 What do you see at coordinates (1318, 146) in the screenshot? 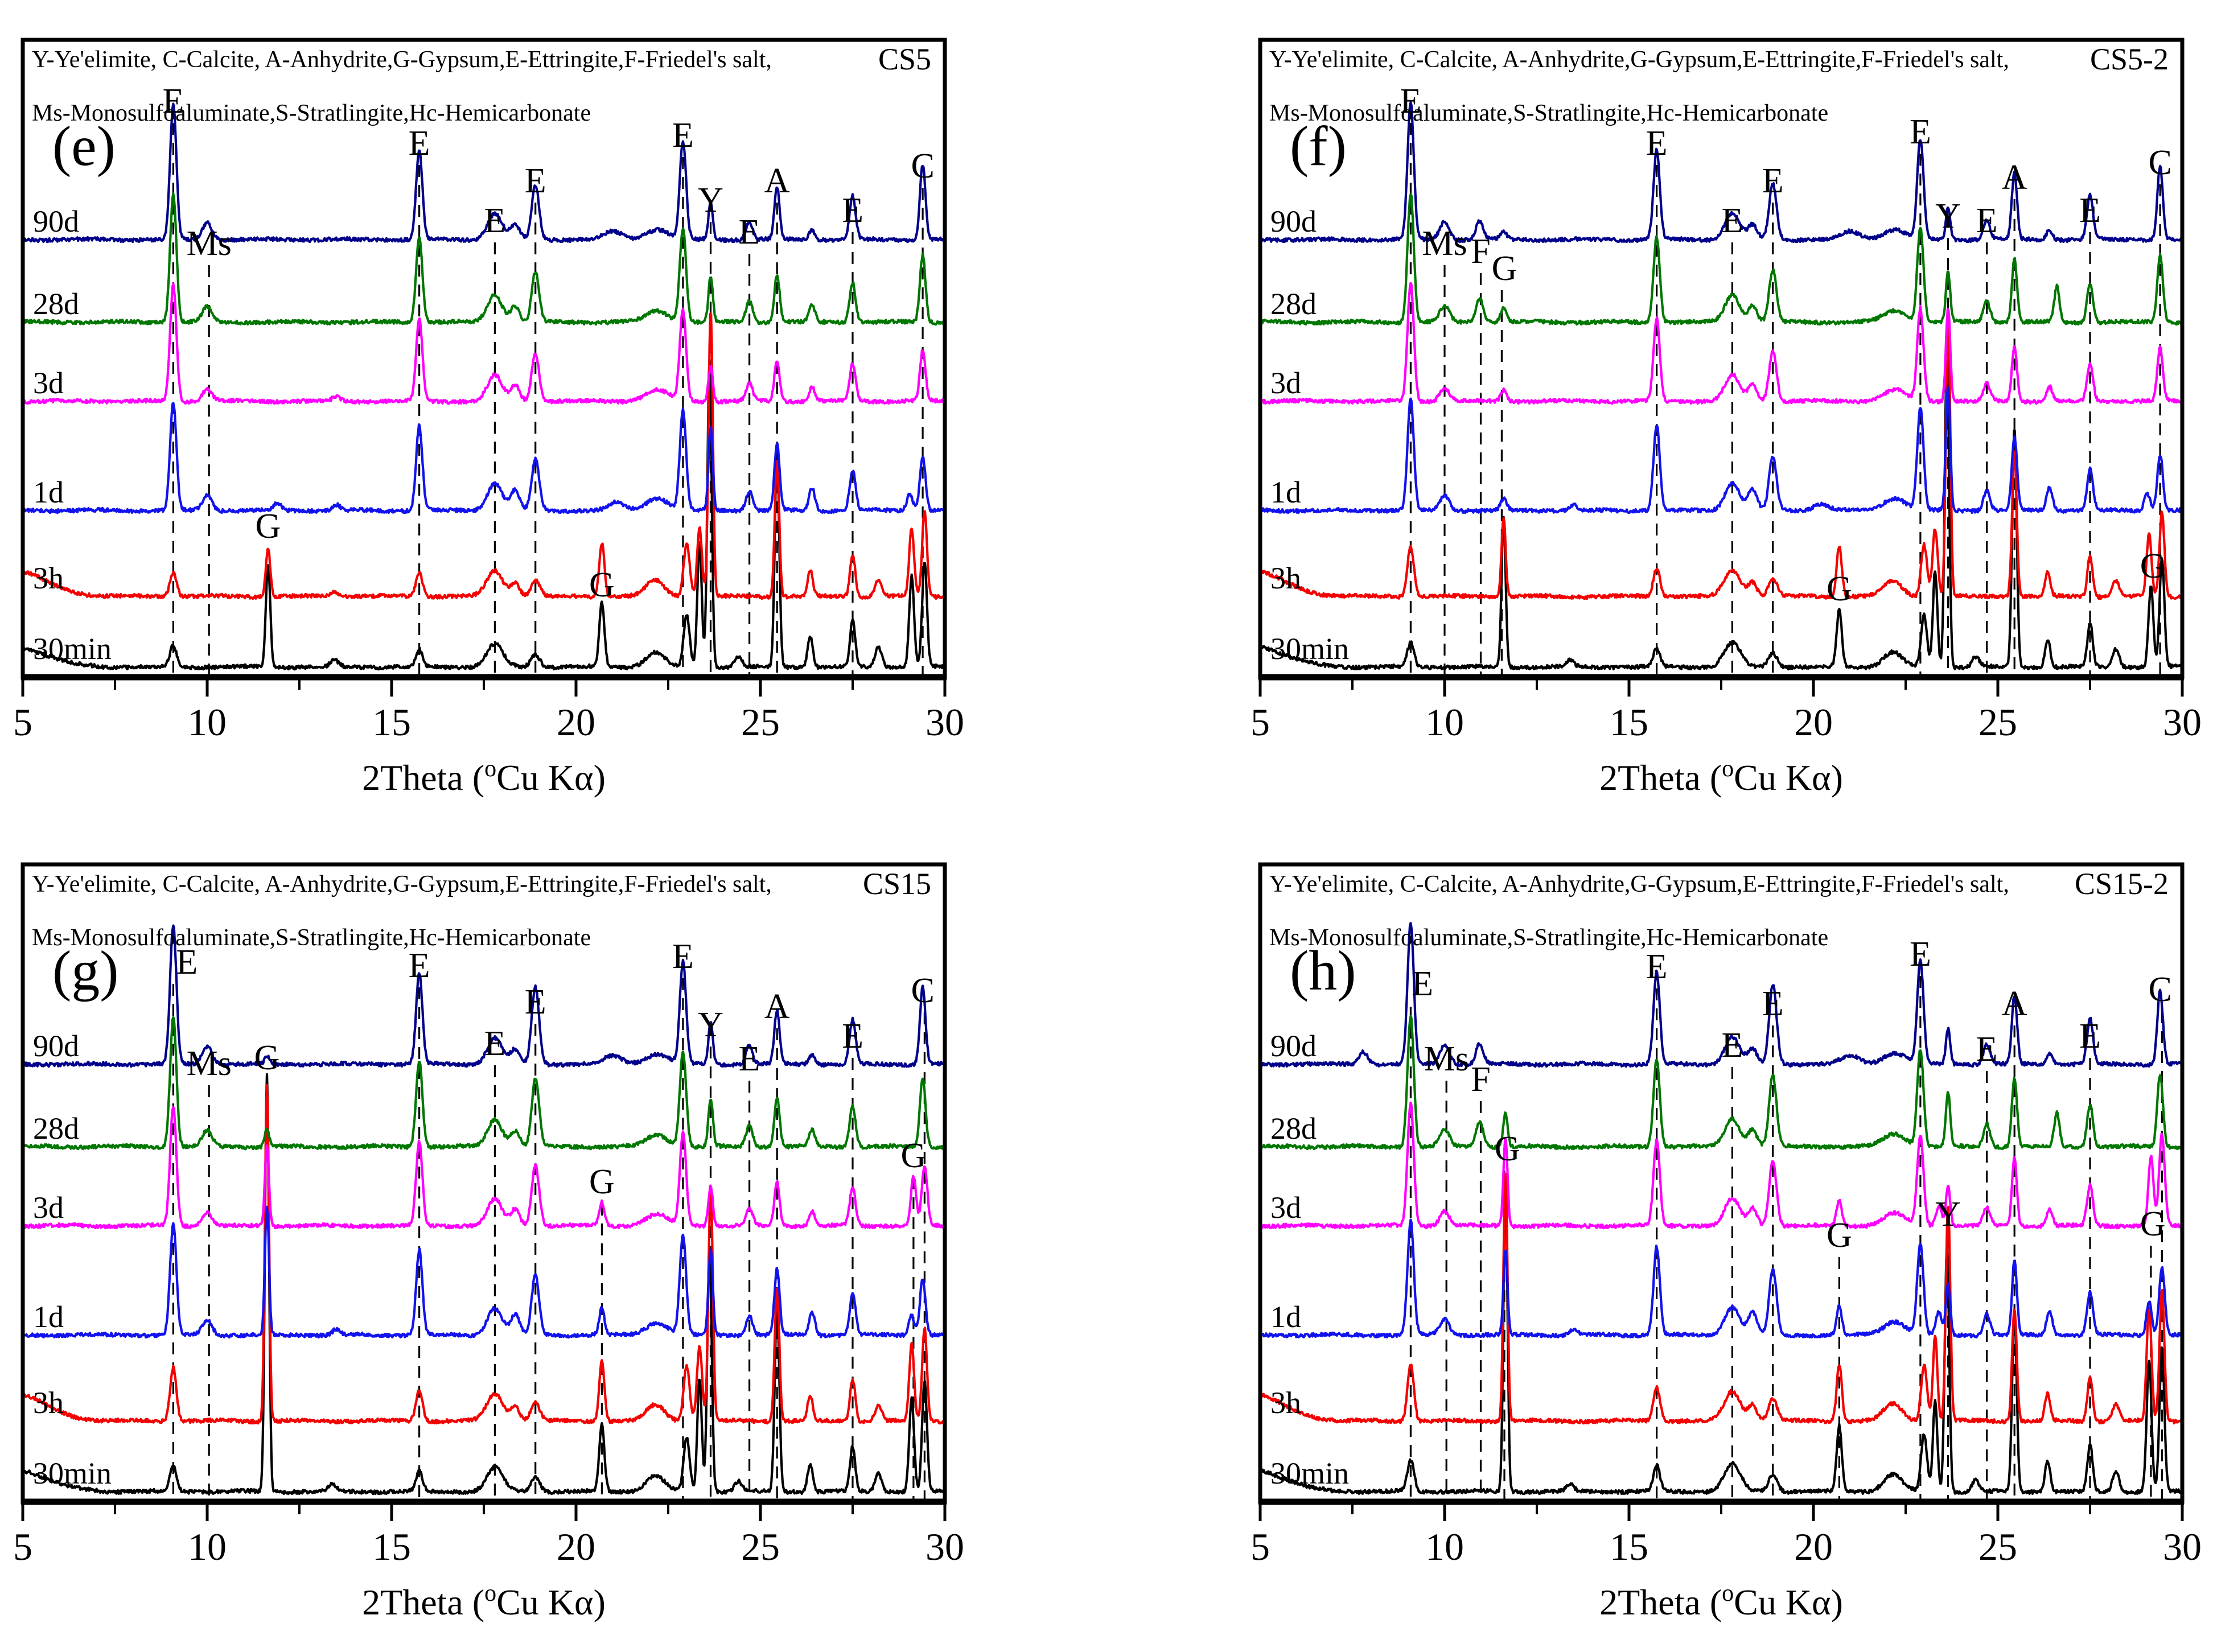
I see `panel-letter: (f)` at bounding box center [1318, 146].